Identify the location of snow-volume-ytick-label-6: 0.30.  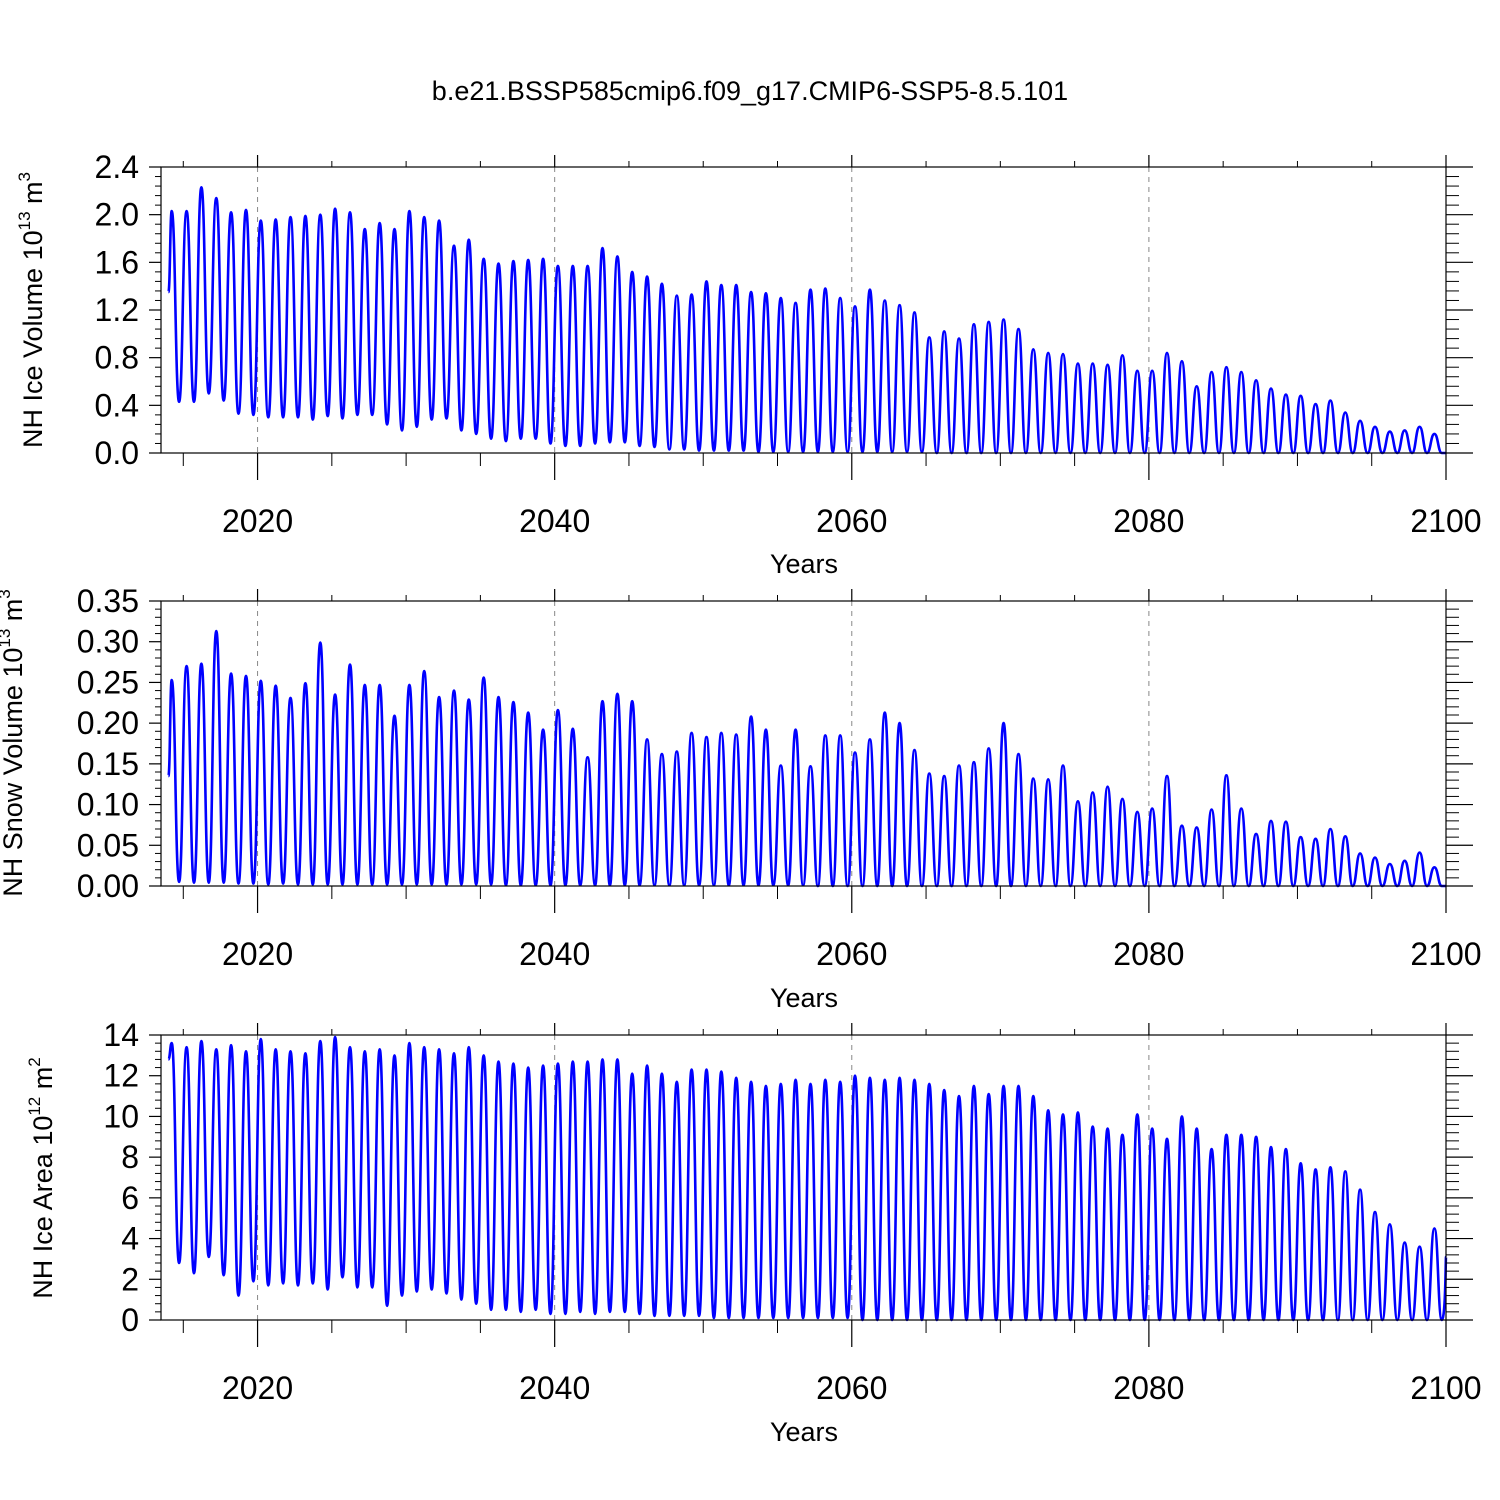
(108, 642).